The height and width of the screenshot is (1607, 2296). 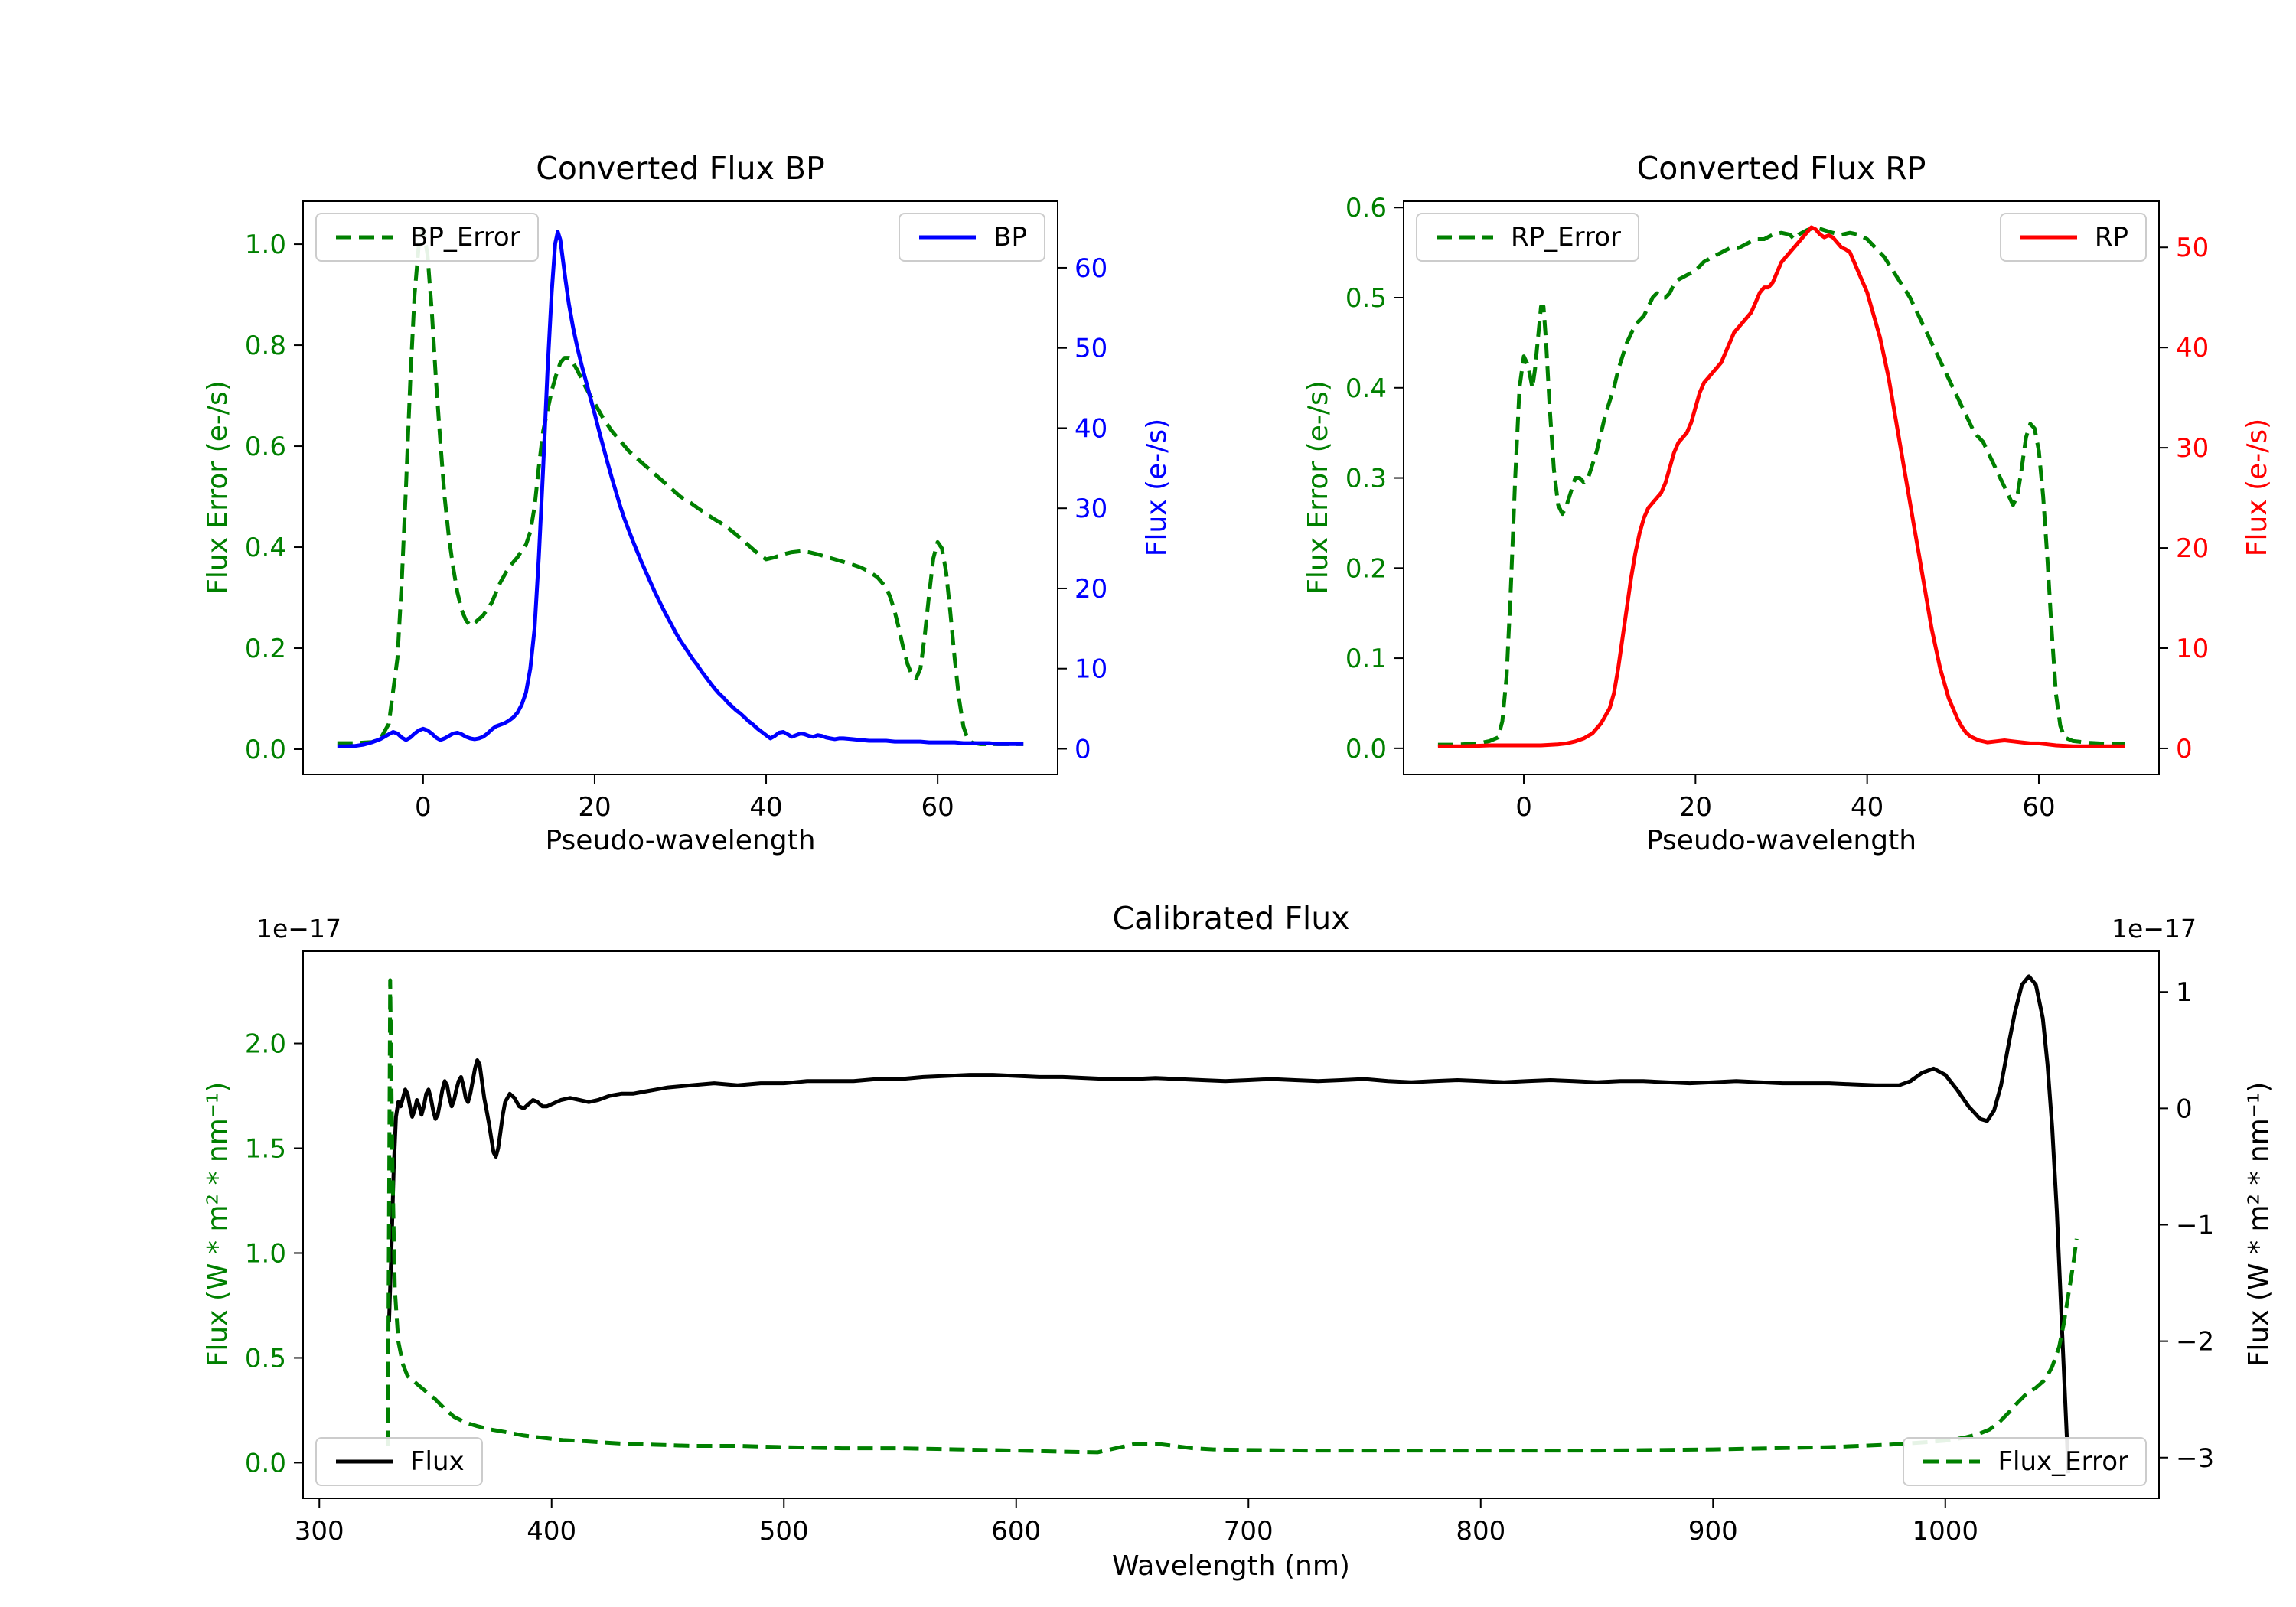 I want to click on flux-legend-label: Flux, so click(x=437, y=1461).